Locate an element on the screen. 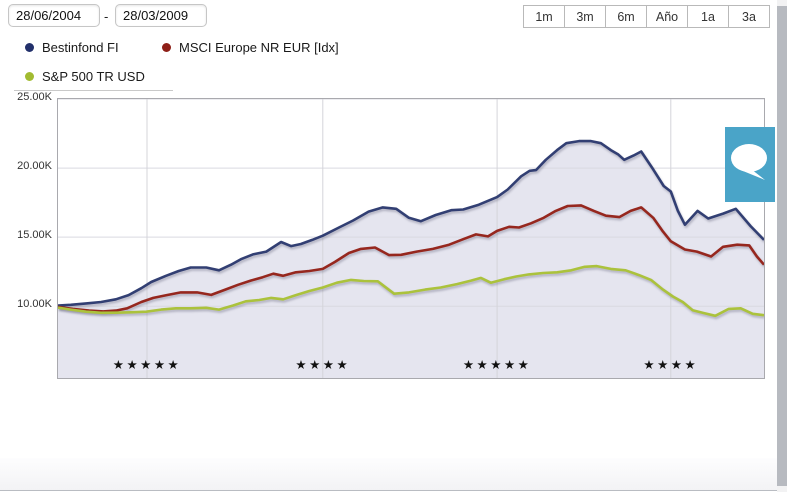  y-axis-tick-15k: 15.00K is located at coordinates (34, 235).